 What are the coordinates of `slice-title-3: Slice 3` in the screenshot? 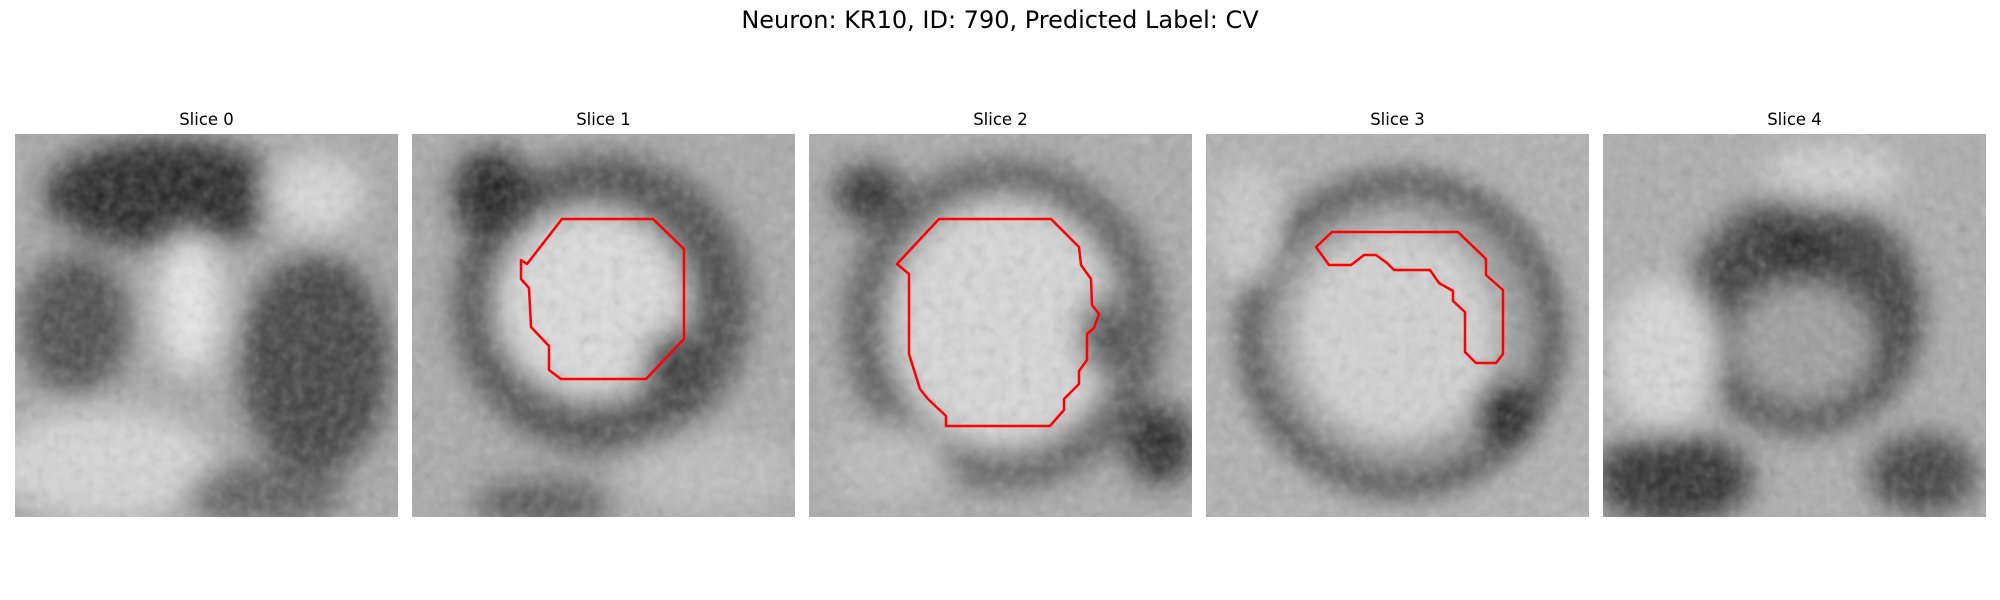 It's located at (1397, 119).